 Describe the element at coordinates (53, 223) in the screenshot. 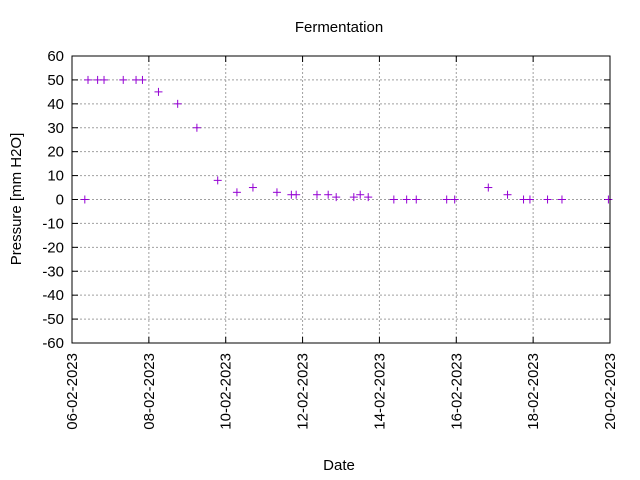

I see `y-tick-label: -10` at that location.